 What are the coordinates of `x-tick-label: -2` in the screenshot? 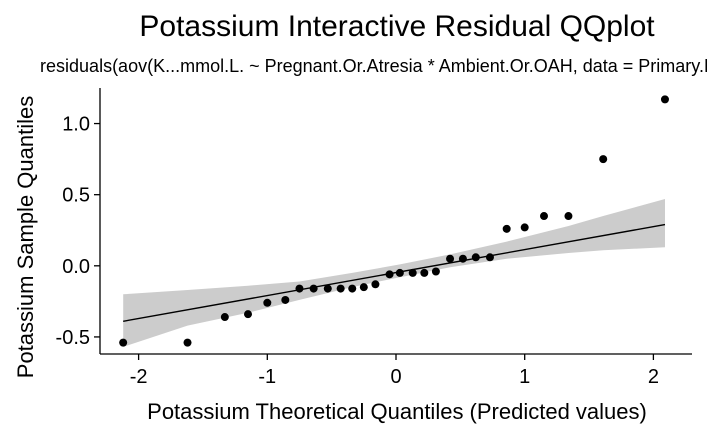 It's located at (139, 377).